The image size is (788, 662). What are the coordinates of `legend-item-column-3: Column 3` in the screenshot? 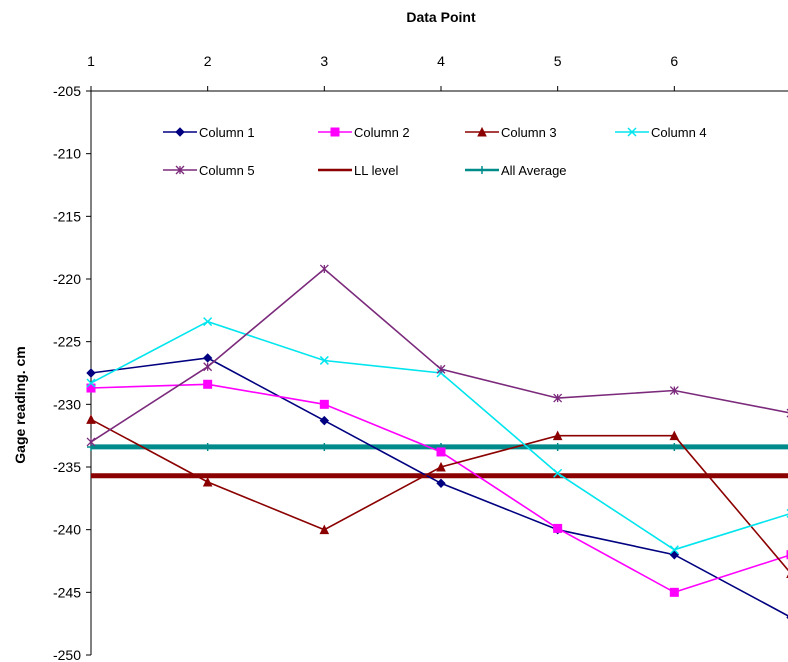 It's located at (511, 132).